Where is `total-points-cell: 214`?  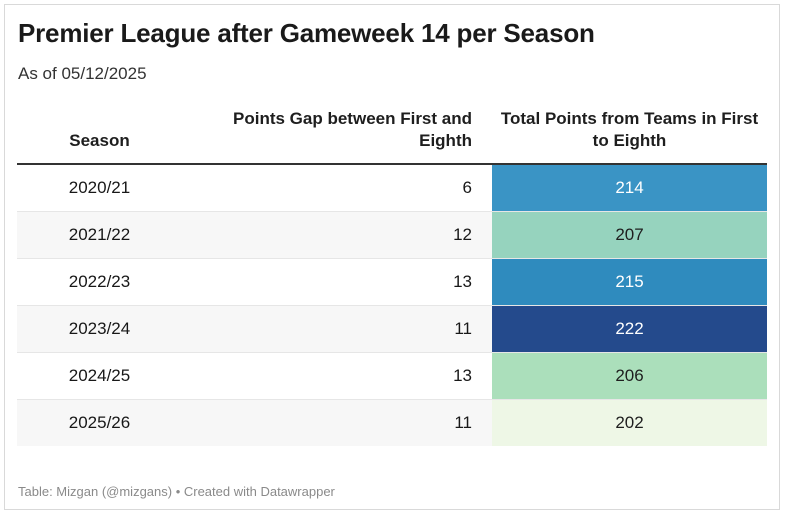 total-points-cell: 214 is located at coordinates (629, 188).